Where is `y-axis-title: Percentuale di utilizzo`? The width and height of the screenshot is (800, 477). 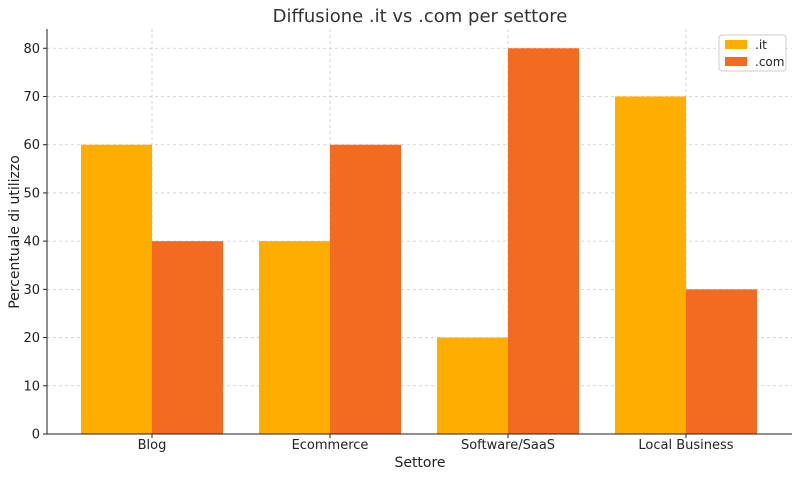 y-axis-title: Percentuale di utilizzo is located at coordinates (15, 232).